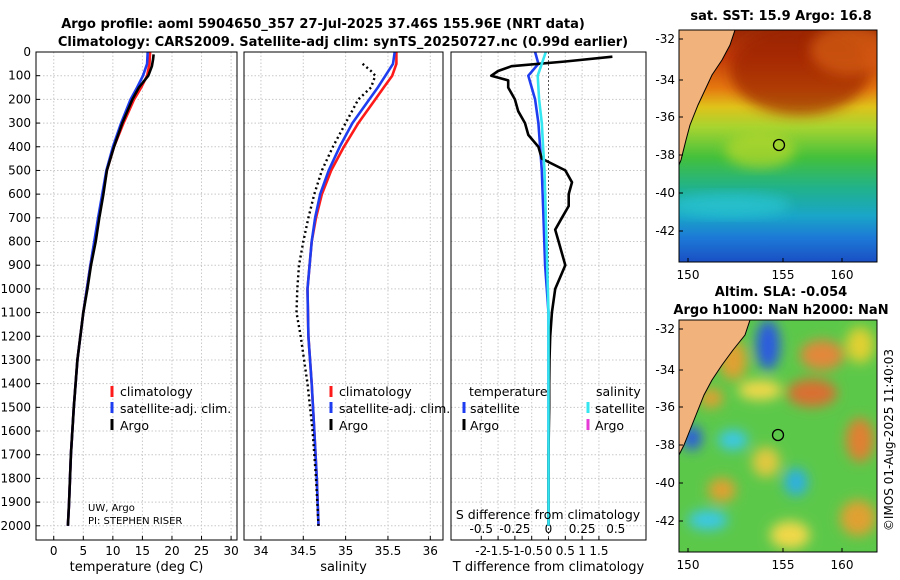  Describe the element at coordinates (15, 289) in the screenshot. I see `y-tick-label: 1000` at that location.